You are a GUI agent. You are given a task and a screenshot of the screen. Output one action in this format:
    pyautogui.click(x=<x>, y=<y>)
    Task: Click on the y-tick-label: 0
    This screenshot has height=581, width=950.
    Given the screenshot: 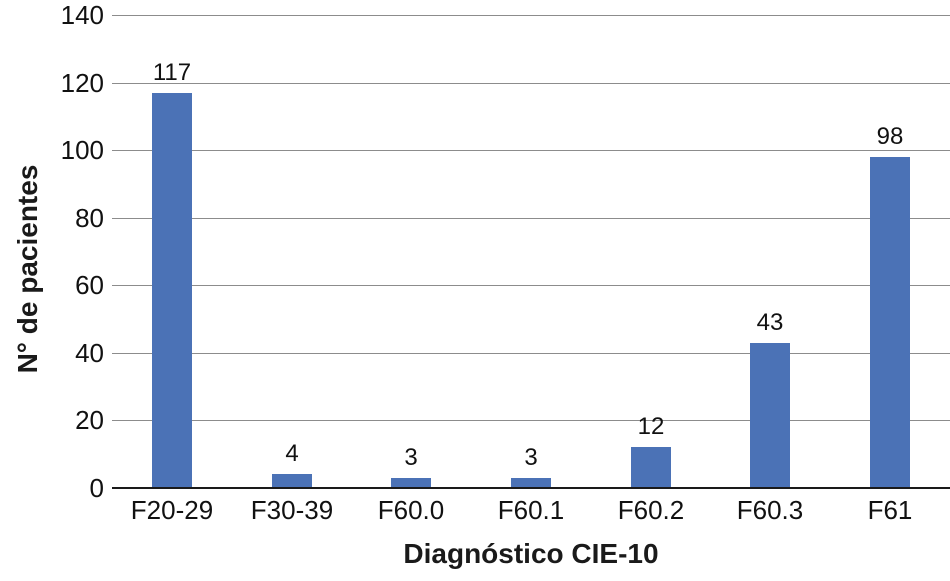 What is the action you would take?
    pyautogui.click(x=96, y=488)
    